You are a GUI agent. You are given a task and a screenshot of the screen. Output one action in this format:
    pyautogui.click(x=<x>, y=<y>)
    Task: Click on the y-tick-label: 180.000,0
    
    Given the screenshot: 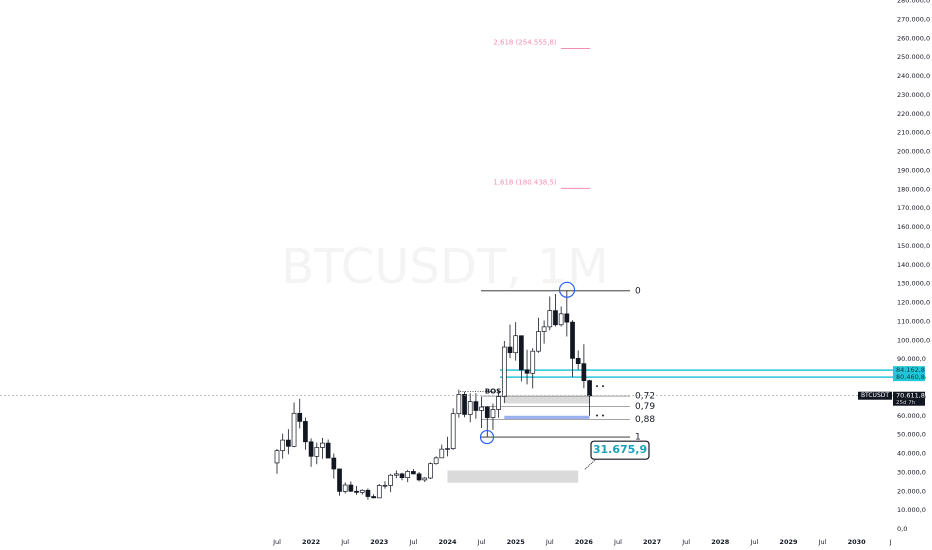 What is the action you would take?
    pyautogui.click(x=913, y=189)
    